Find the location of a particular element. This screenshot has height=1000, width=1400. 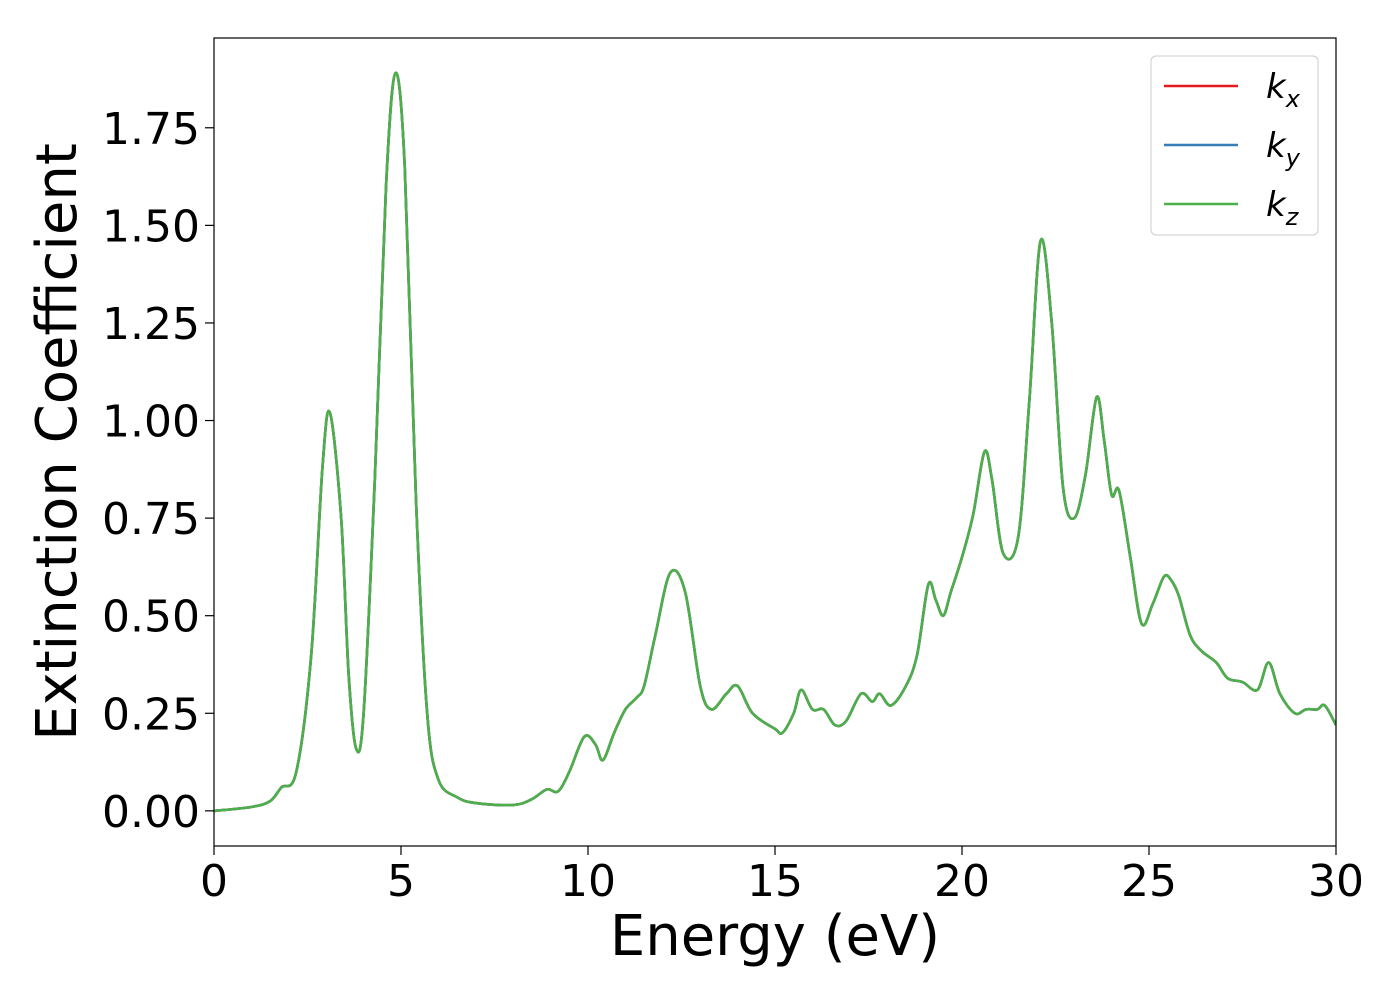

y-tick-label: 1.25 is located at coordinates (151, 324).